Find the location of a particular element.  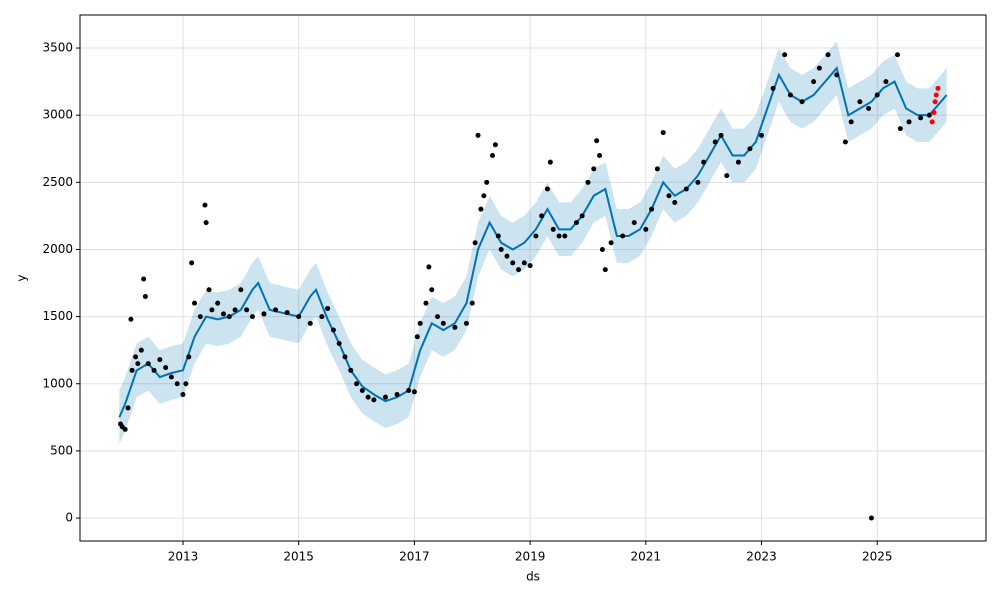

x-tick-label: 2015 is located at coordinates (298, 557).